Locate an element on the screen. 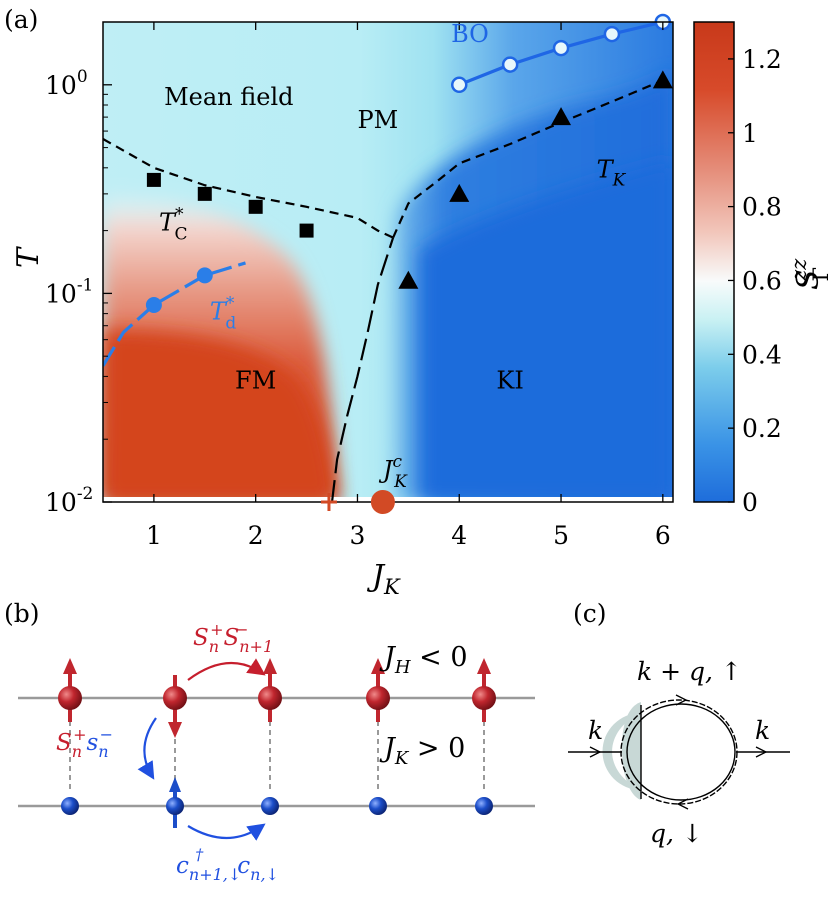  x-tick-label: 6 is located at coordinates (663, 535).